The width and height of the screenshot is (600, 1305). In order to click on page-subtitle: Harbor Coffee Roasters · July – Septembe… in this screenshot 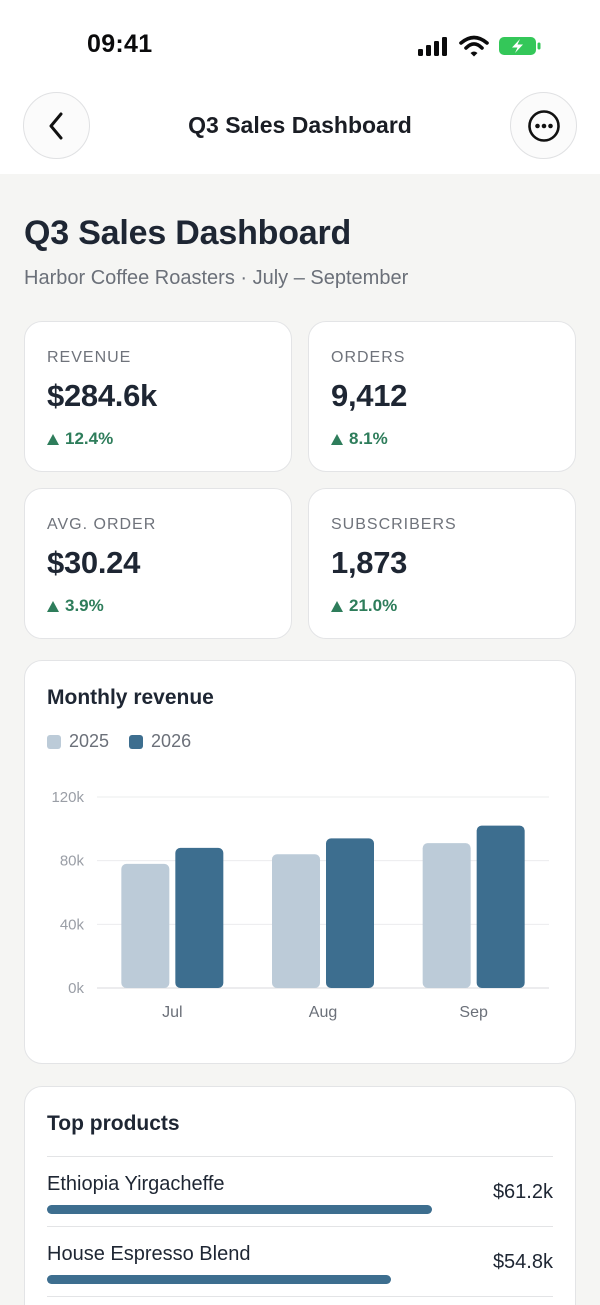, I will do `click(216, 278)`.